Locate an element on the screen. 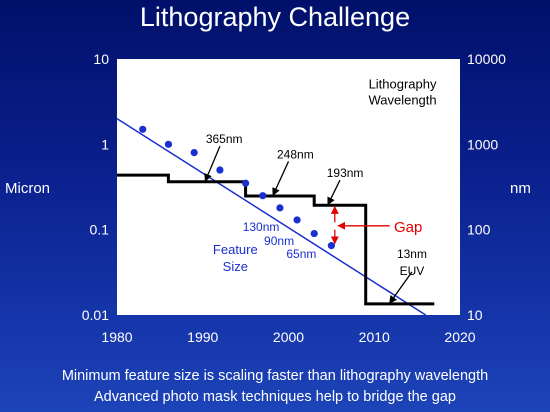 The image size is (550, 412). y-axis-label-left: Micron is located at coordinates (27, 188).